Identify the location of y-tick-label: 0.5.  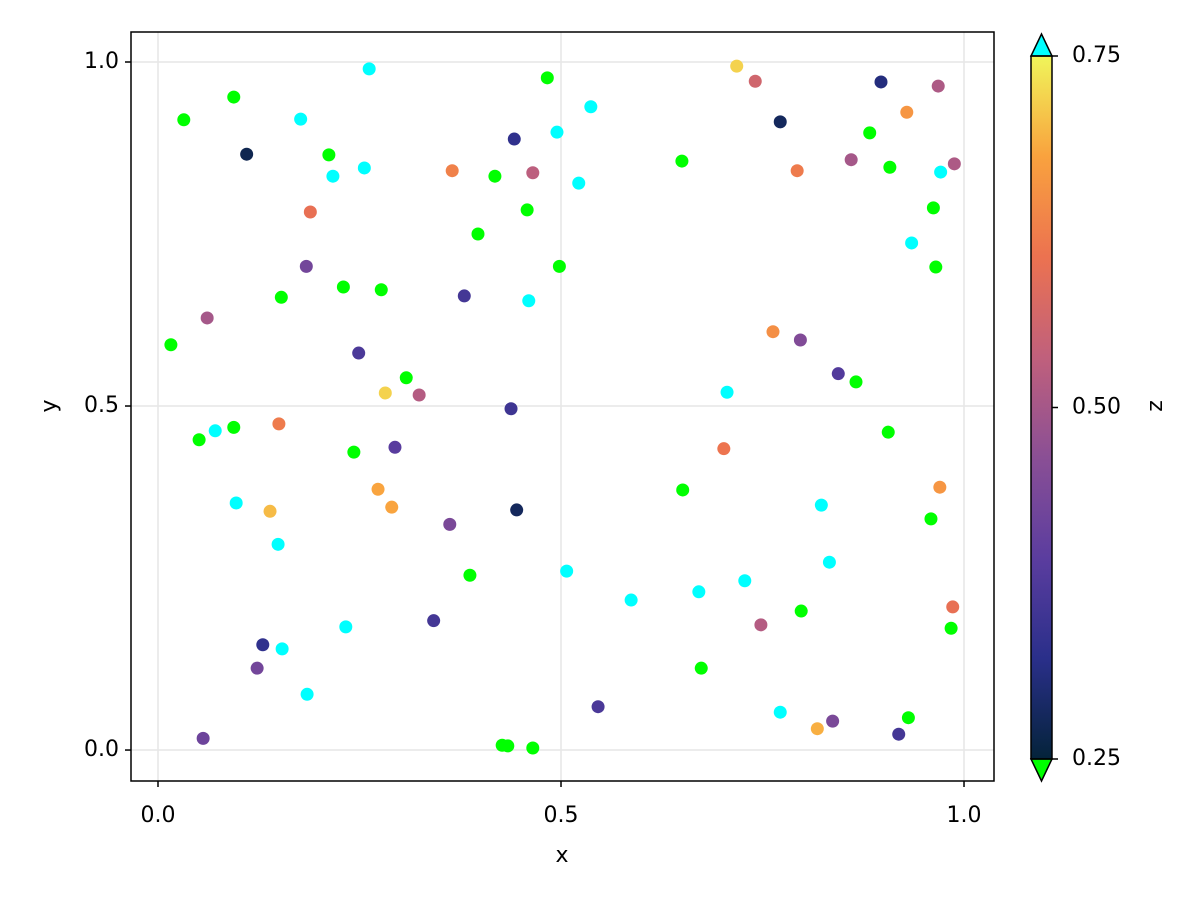
(101, 405).